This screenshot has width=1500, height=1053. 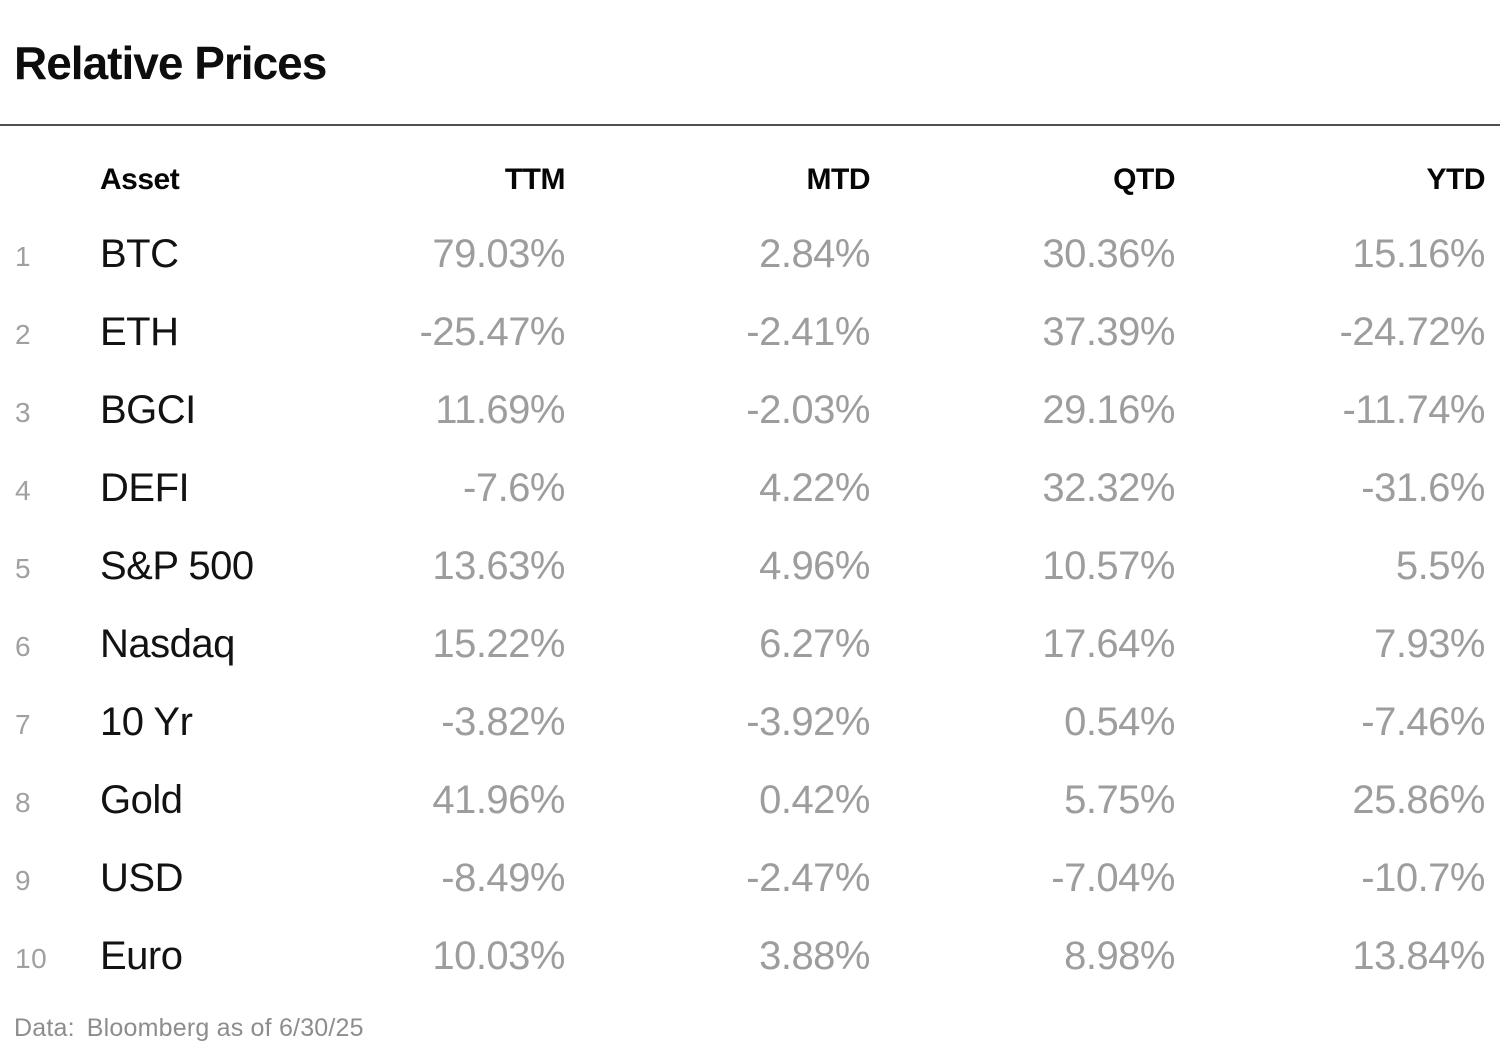 What do you see at coordinates (141, 800) in the screenshot?
I see `asset-name: Gold` at bounding box center [141, 800].